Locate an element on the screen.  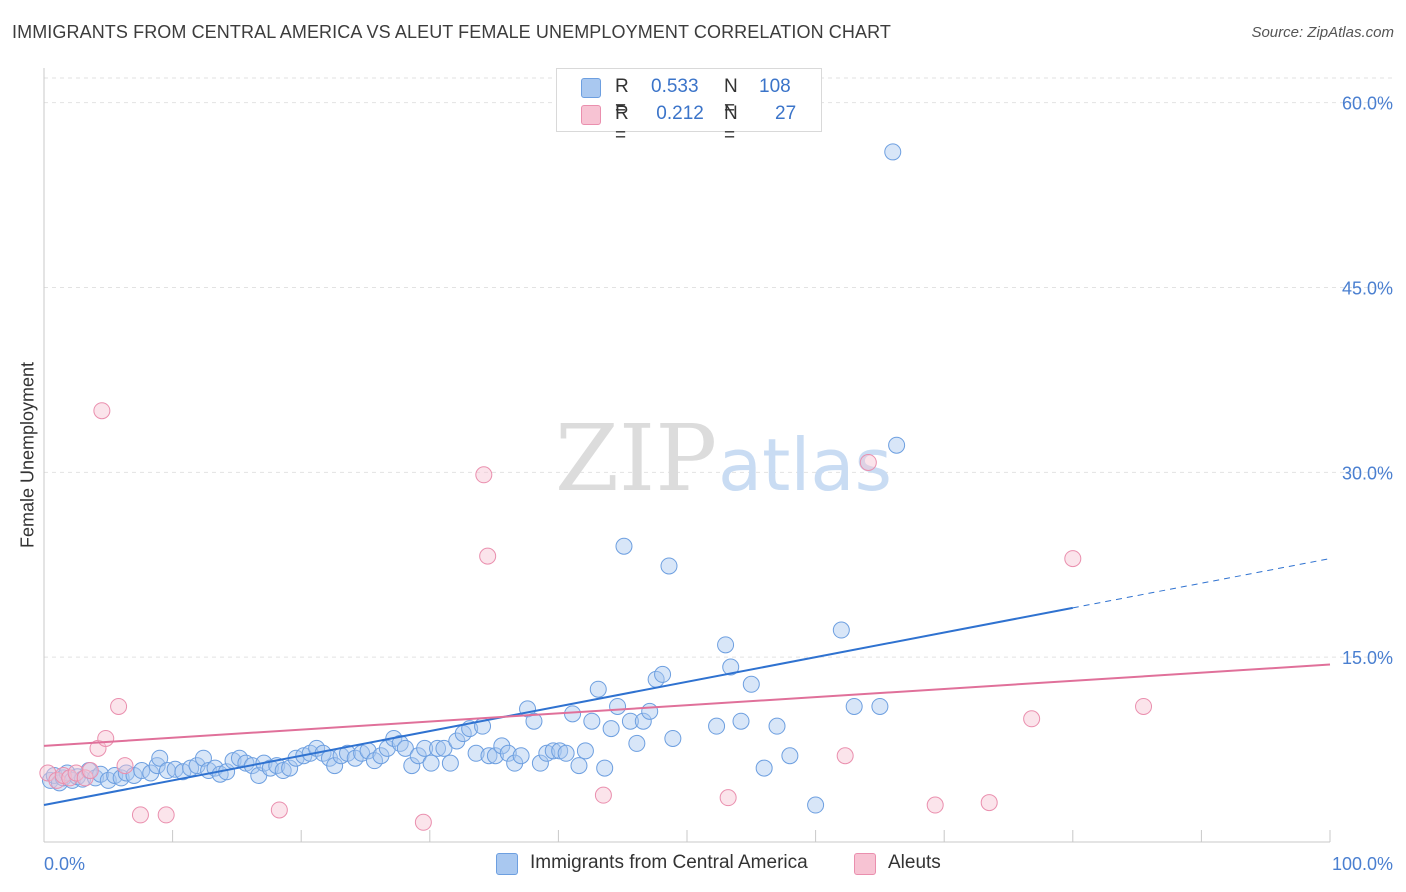
x-tick-label-max: 100.0% is located at coordinates (1362, 864).